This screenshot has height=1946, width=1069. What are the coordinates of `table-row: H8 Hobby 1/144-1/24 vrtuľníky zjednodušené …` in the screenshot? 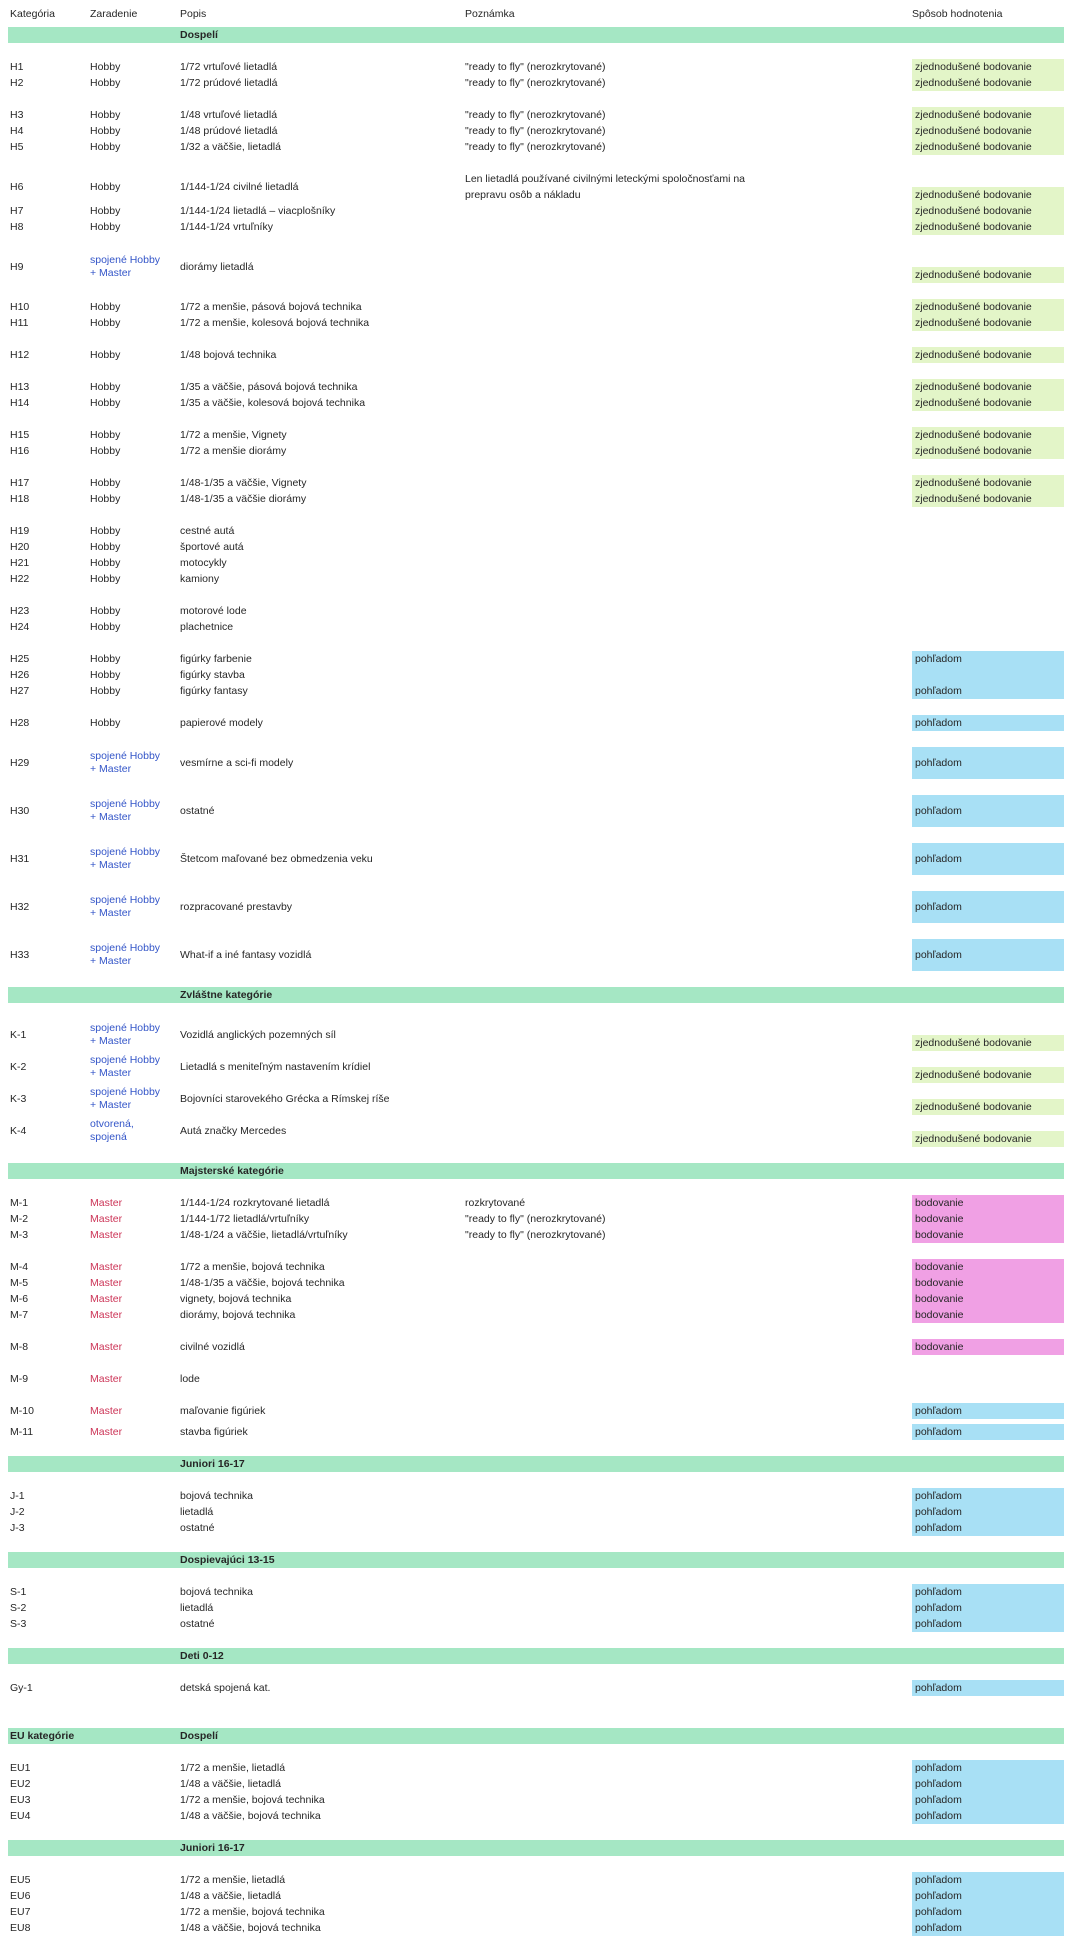 It's located at (534, 227).